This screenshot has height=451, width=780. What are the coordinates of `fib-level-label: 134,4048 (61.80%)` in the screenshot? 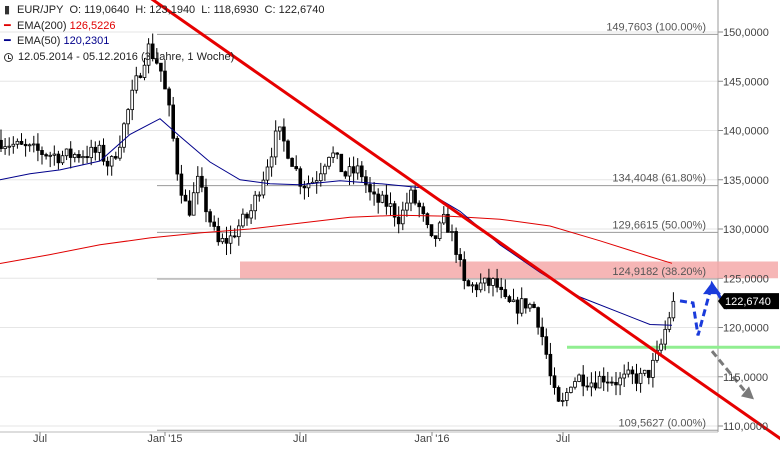 It's located at (659, 179).